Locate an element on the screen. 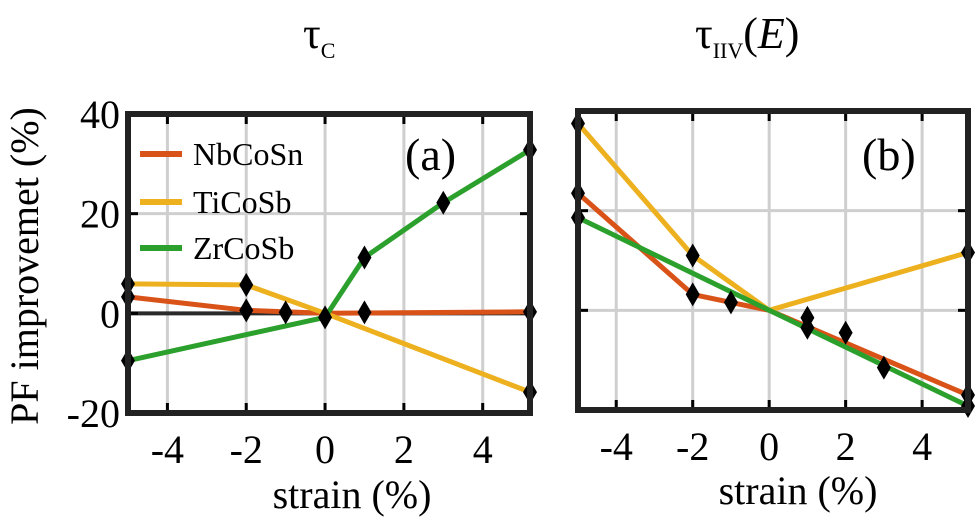 The height and width of the screenshot is (520, 975). legend-label-zrcosb: ZrCoSb is located at coordinates (243, 248).